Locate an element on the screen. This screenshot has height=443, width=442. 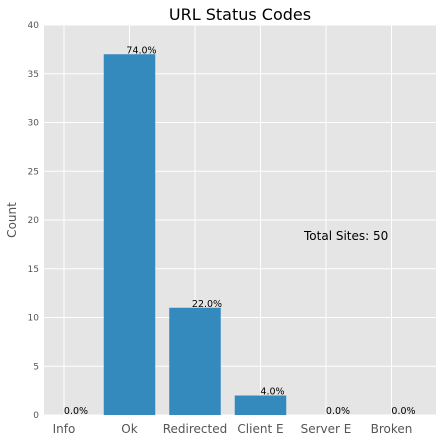
y-tick-labels: 0 5 10 15 20 25 30 35 40 is located at coordinates (34, 221).